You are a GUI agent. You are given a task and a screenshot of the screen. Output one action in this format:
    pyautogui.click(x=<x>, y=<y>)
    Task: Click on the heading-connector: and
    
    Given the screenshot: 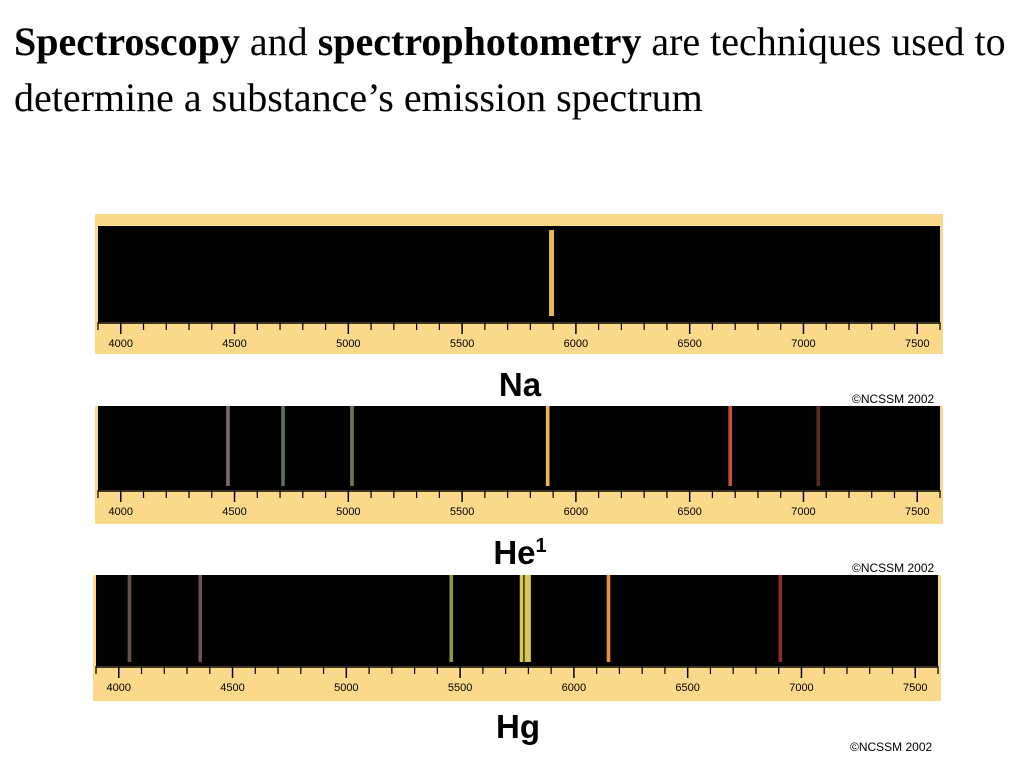 What is the action you would take?
    pyautogui.click(x=278, y=41)
    